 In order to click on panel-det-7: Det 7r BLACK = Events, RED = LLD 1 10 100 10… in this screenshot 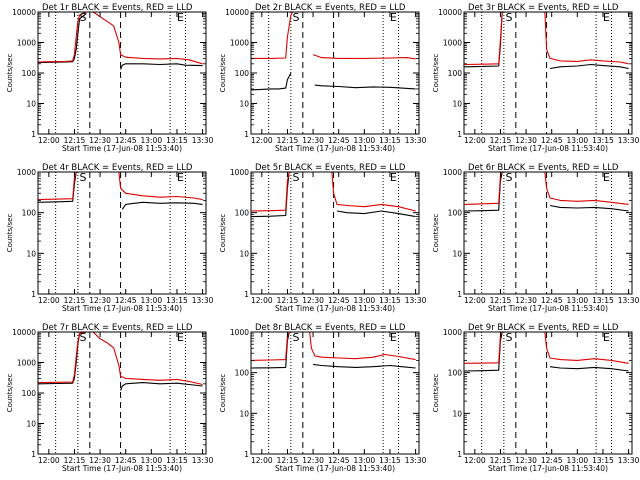, I will do `click(110, 398)`.